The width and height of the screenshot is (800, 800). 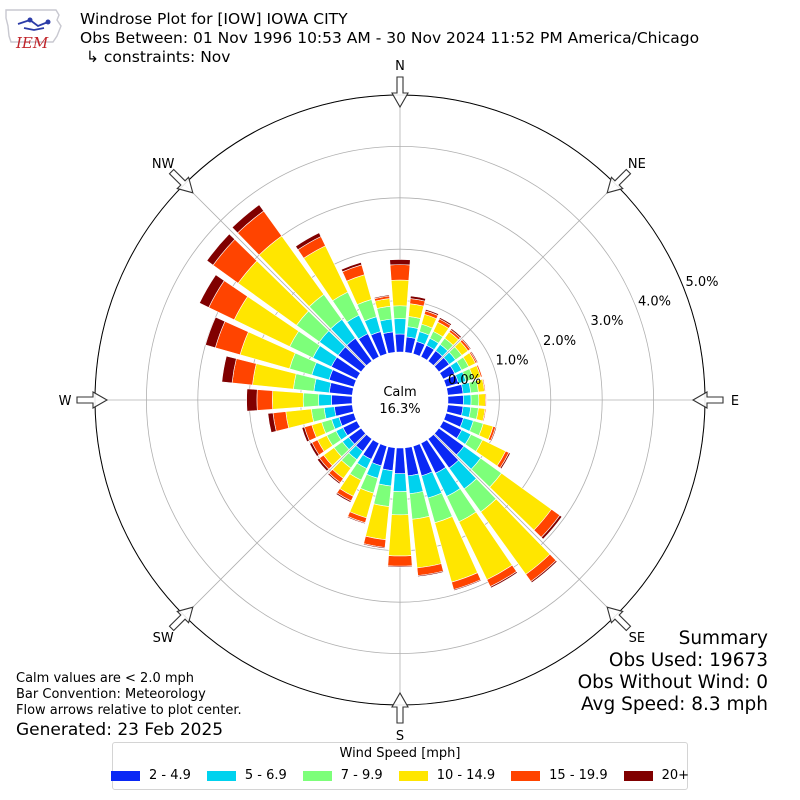 I want to click on chart-title: Windrose Plot for [IOW] IOWA CITY, so click(x=214, y=19).